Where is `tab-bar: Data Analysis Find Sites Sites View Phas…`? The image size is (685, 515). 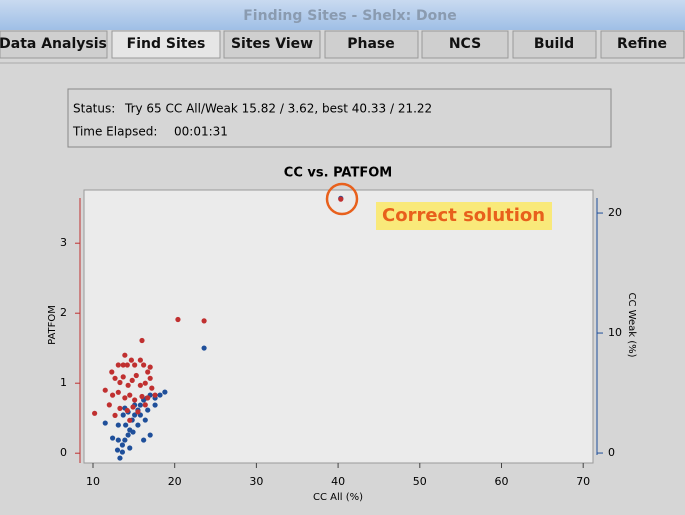 tab-bar: Data Analysis Find Sites Sites View Phas… is located at coordinates (342, 44).